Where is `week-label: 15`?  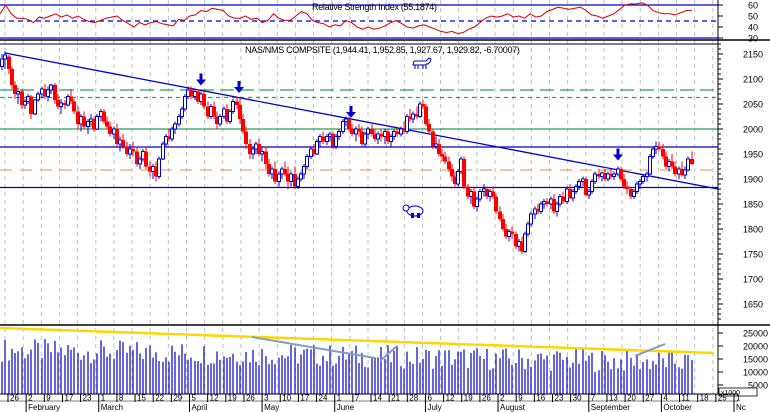 week-label: 15 is located at coordinates (141, 398).